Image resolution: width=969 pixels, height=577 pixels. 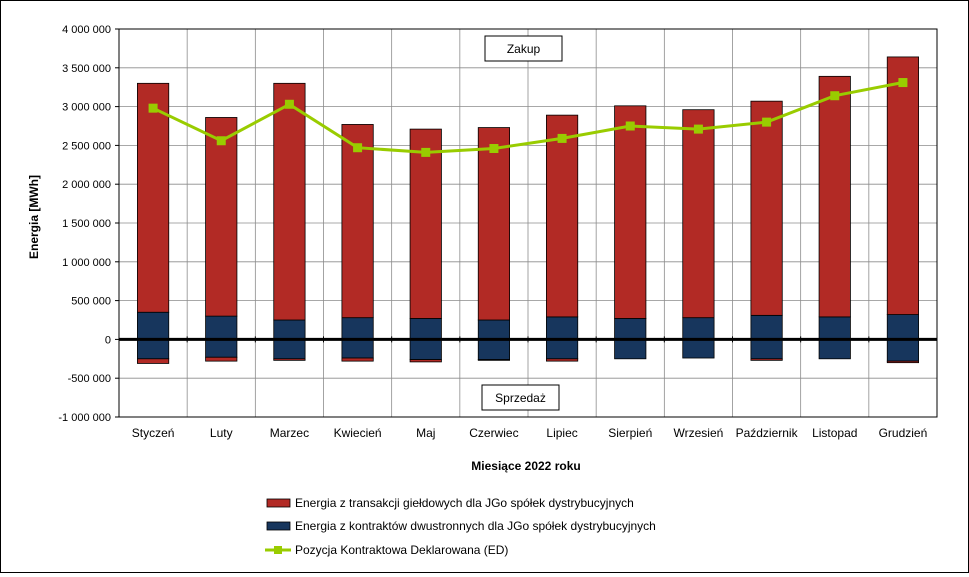 I want to click on y-tick-label: 2 000 000, so click(x=86, y=185).